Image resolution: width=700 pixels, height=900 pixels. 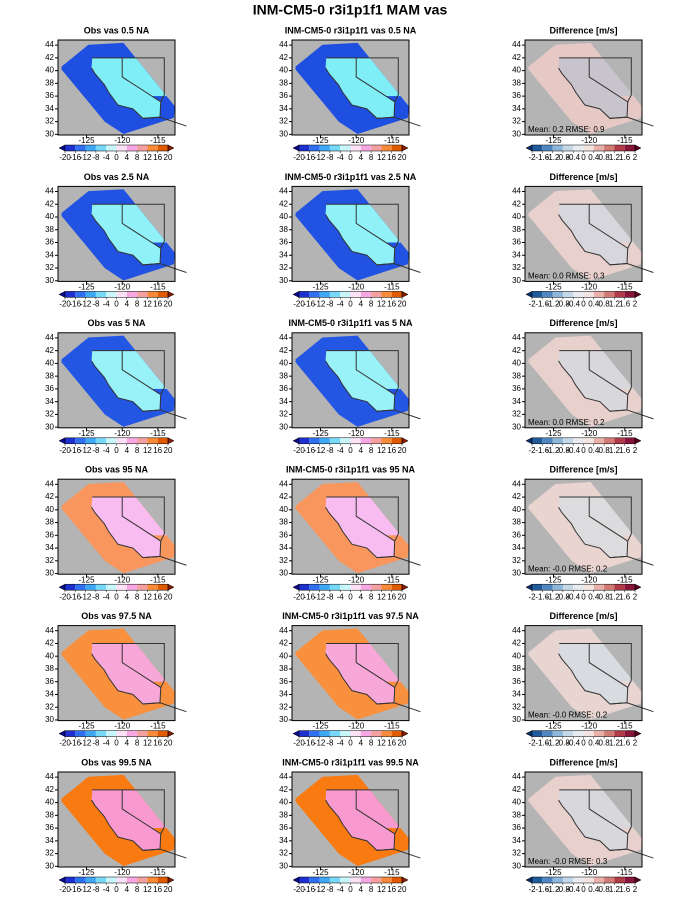 What do you see at coordinates (137, 889) in the screenshot?
I see `colorbar-tick-label: 8` at bounding box center [137, 889].